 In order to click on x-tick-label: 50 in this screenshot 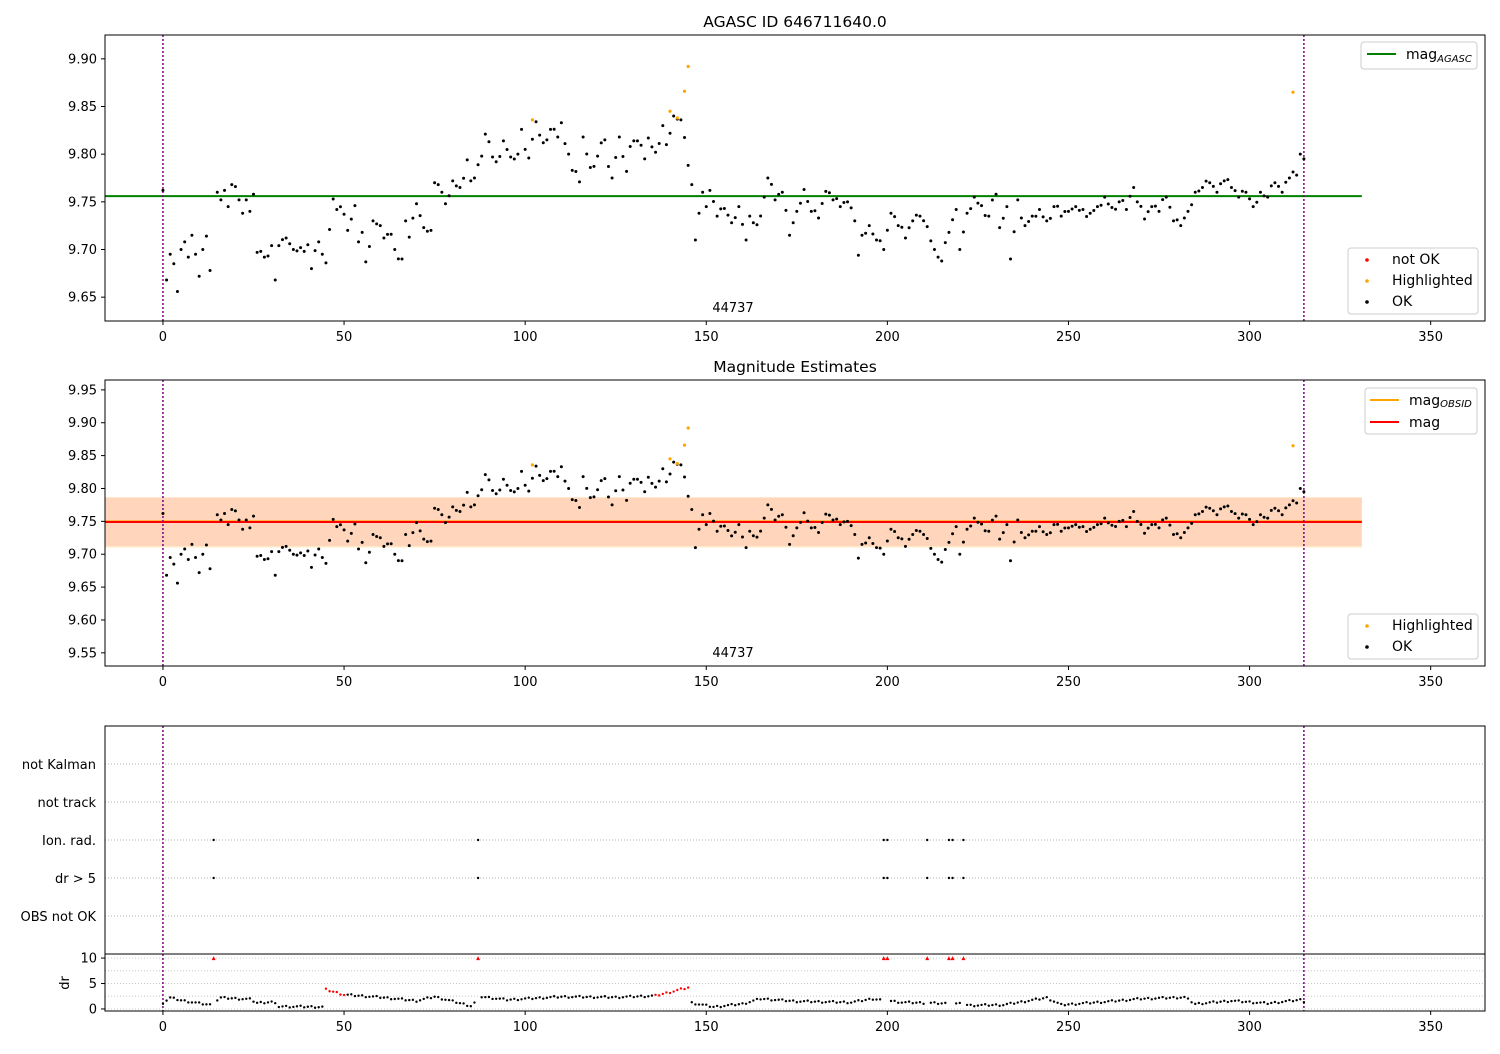, I will do `click(344, 337)`.